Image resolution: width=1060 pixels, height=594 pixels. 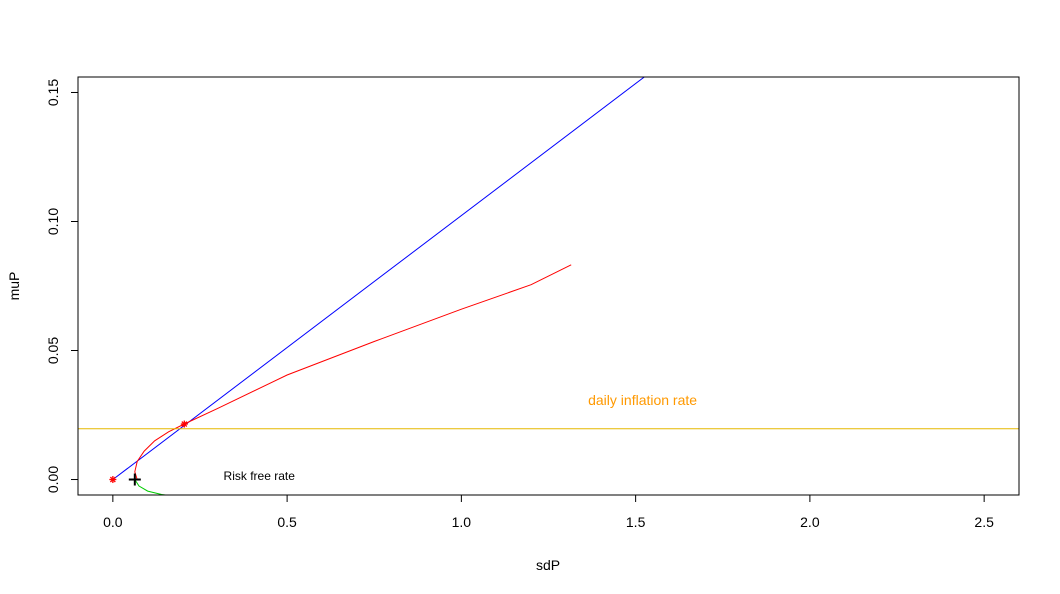 I want to click on y-tick-label: 0.00, so click(x=53, y=479).